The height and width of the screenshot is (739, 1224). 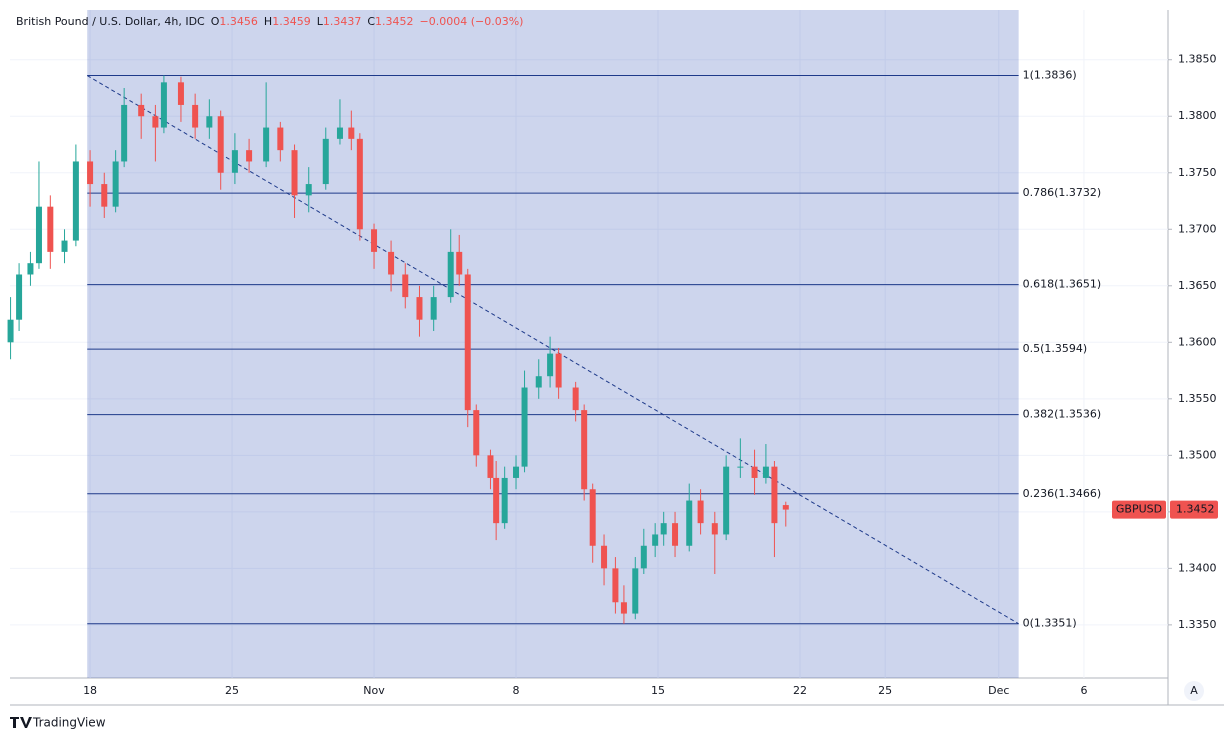 I want to click on fib-label: 0(1.3351), so click(x=1050, y=623).